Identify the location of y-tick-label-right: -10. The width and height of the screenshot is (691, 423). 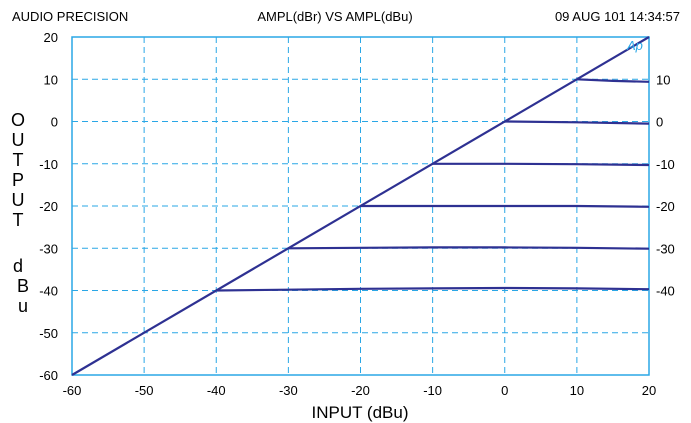
(665, 164).